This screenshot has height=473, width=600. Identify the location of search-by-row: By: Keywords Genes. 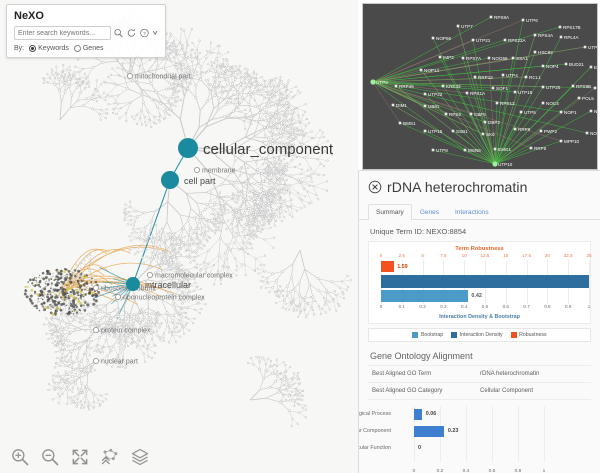
(86, 48).